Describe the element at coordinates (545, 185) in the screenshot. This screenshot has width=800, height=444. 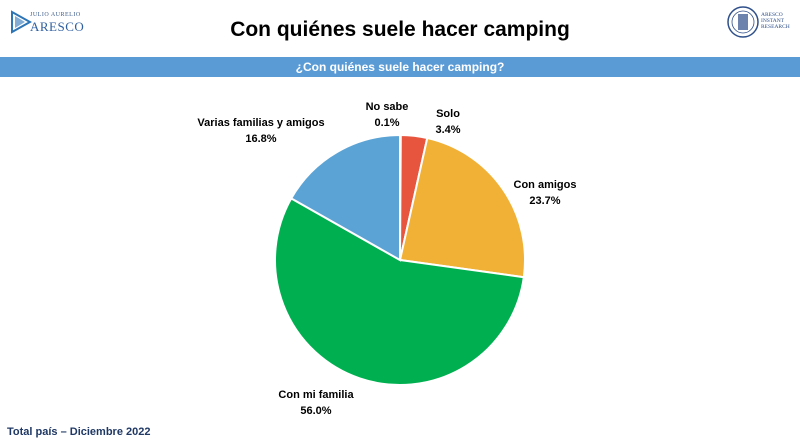
I see `pie-label-con-amigos: Con amigos` at that location.